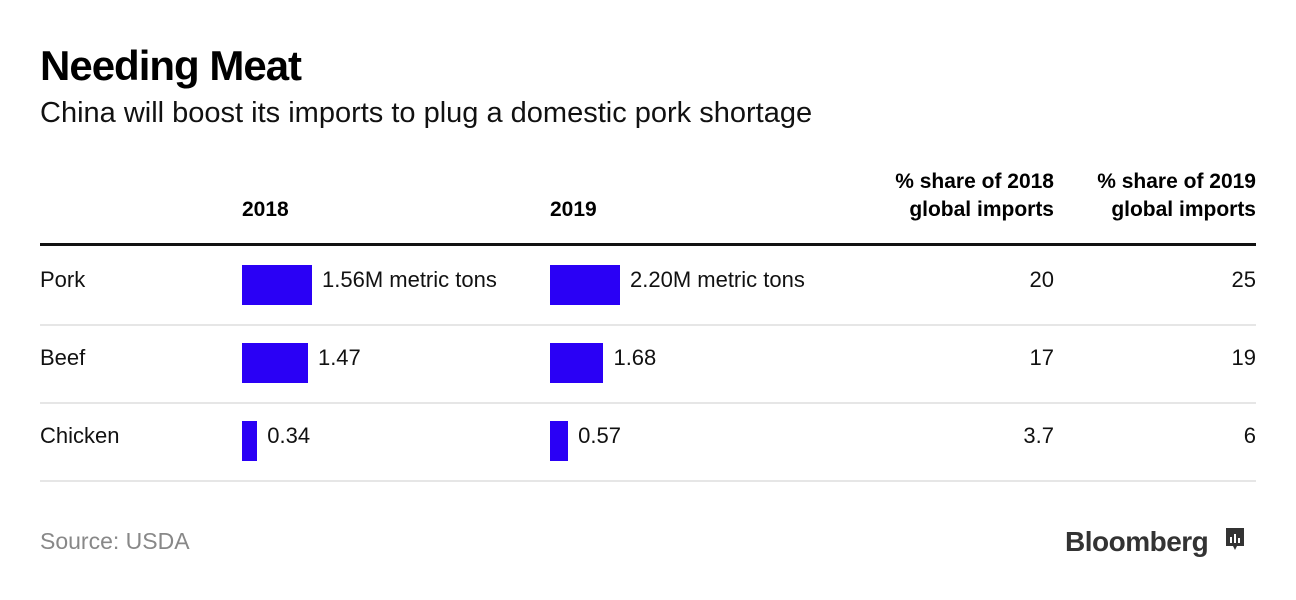 The height and width of the screenshot is (600, 1296). What do you see at coordinates (409, 279) in the screenshot?
I see `value-2018: 1.56M metric tons` at bounding box center [409, 279].